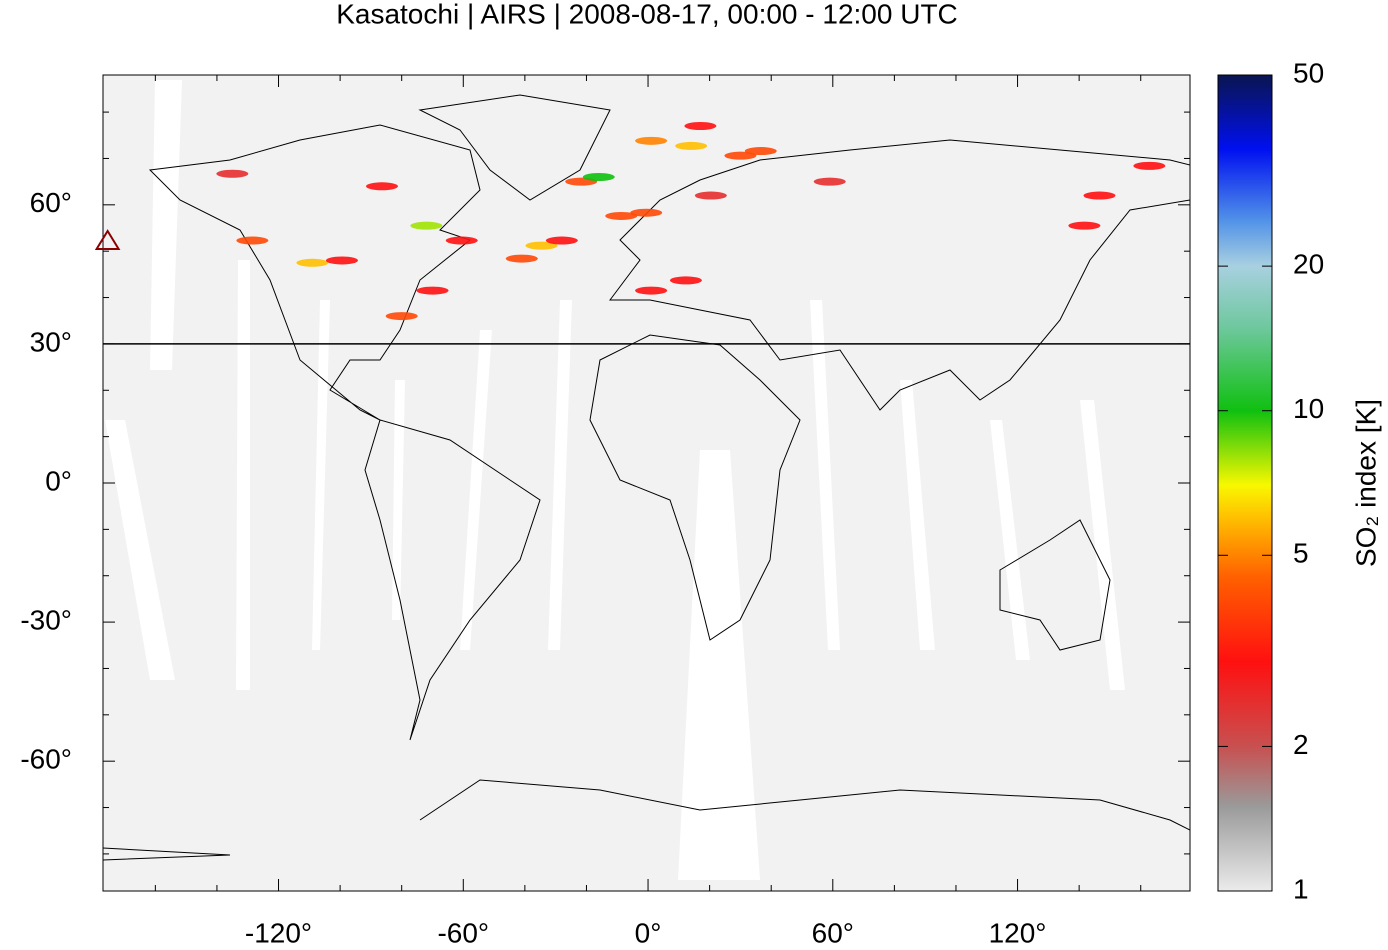 The height and width of the screenshot is (950, 1388). Describe the element at coordinates (58, 480) in the screenshot. I see `y-tick-label: 0°` at that location.